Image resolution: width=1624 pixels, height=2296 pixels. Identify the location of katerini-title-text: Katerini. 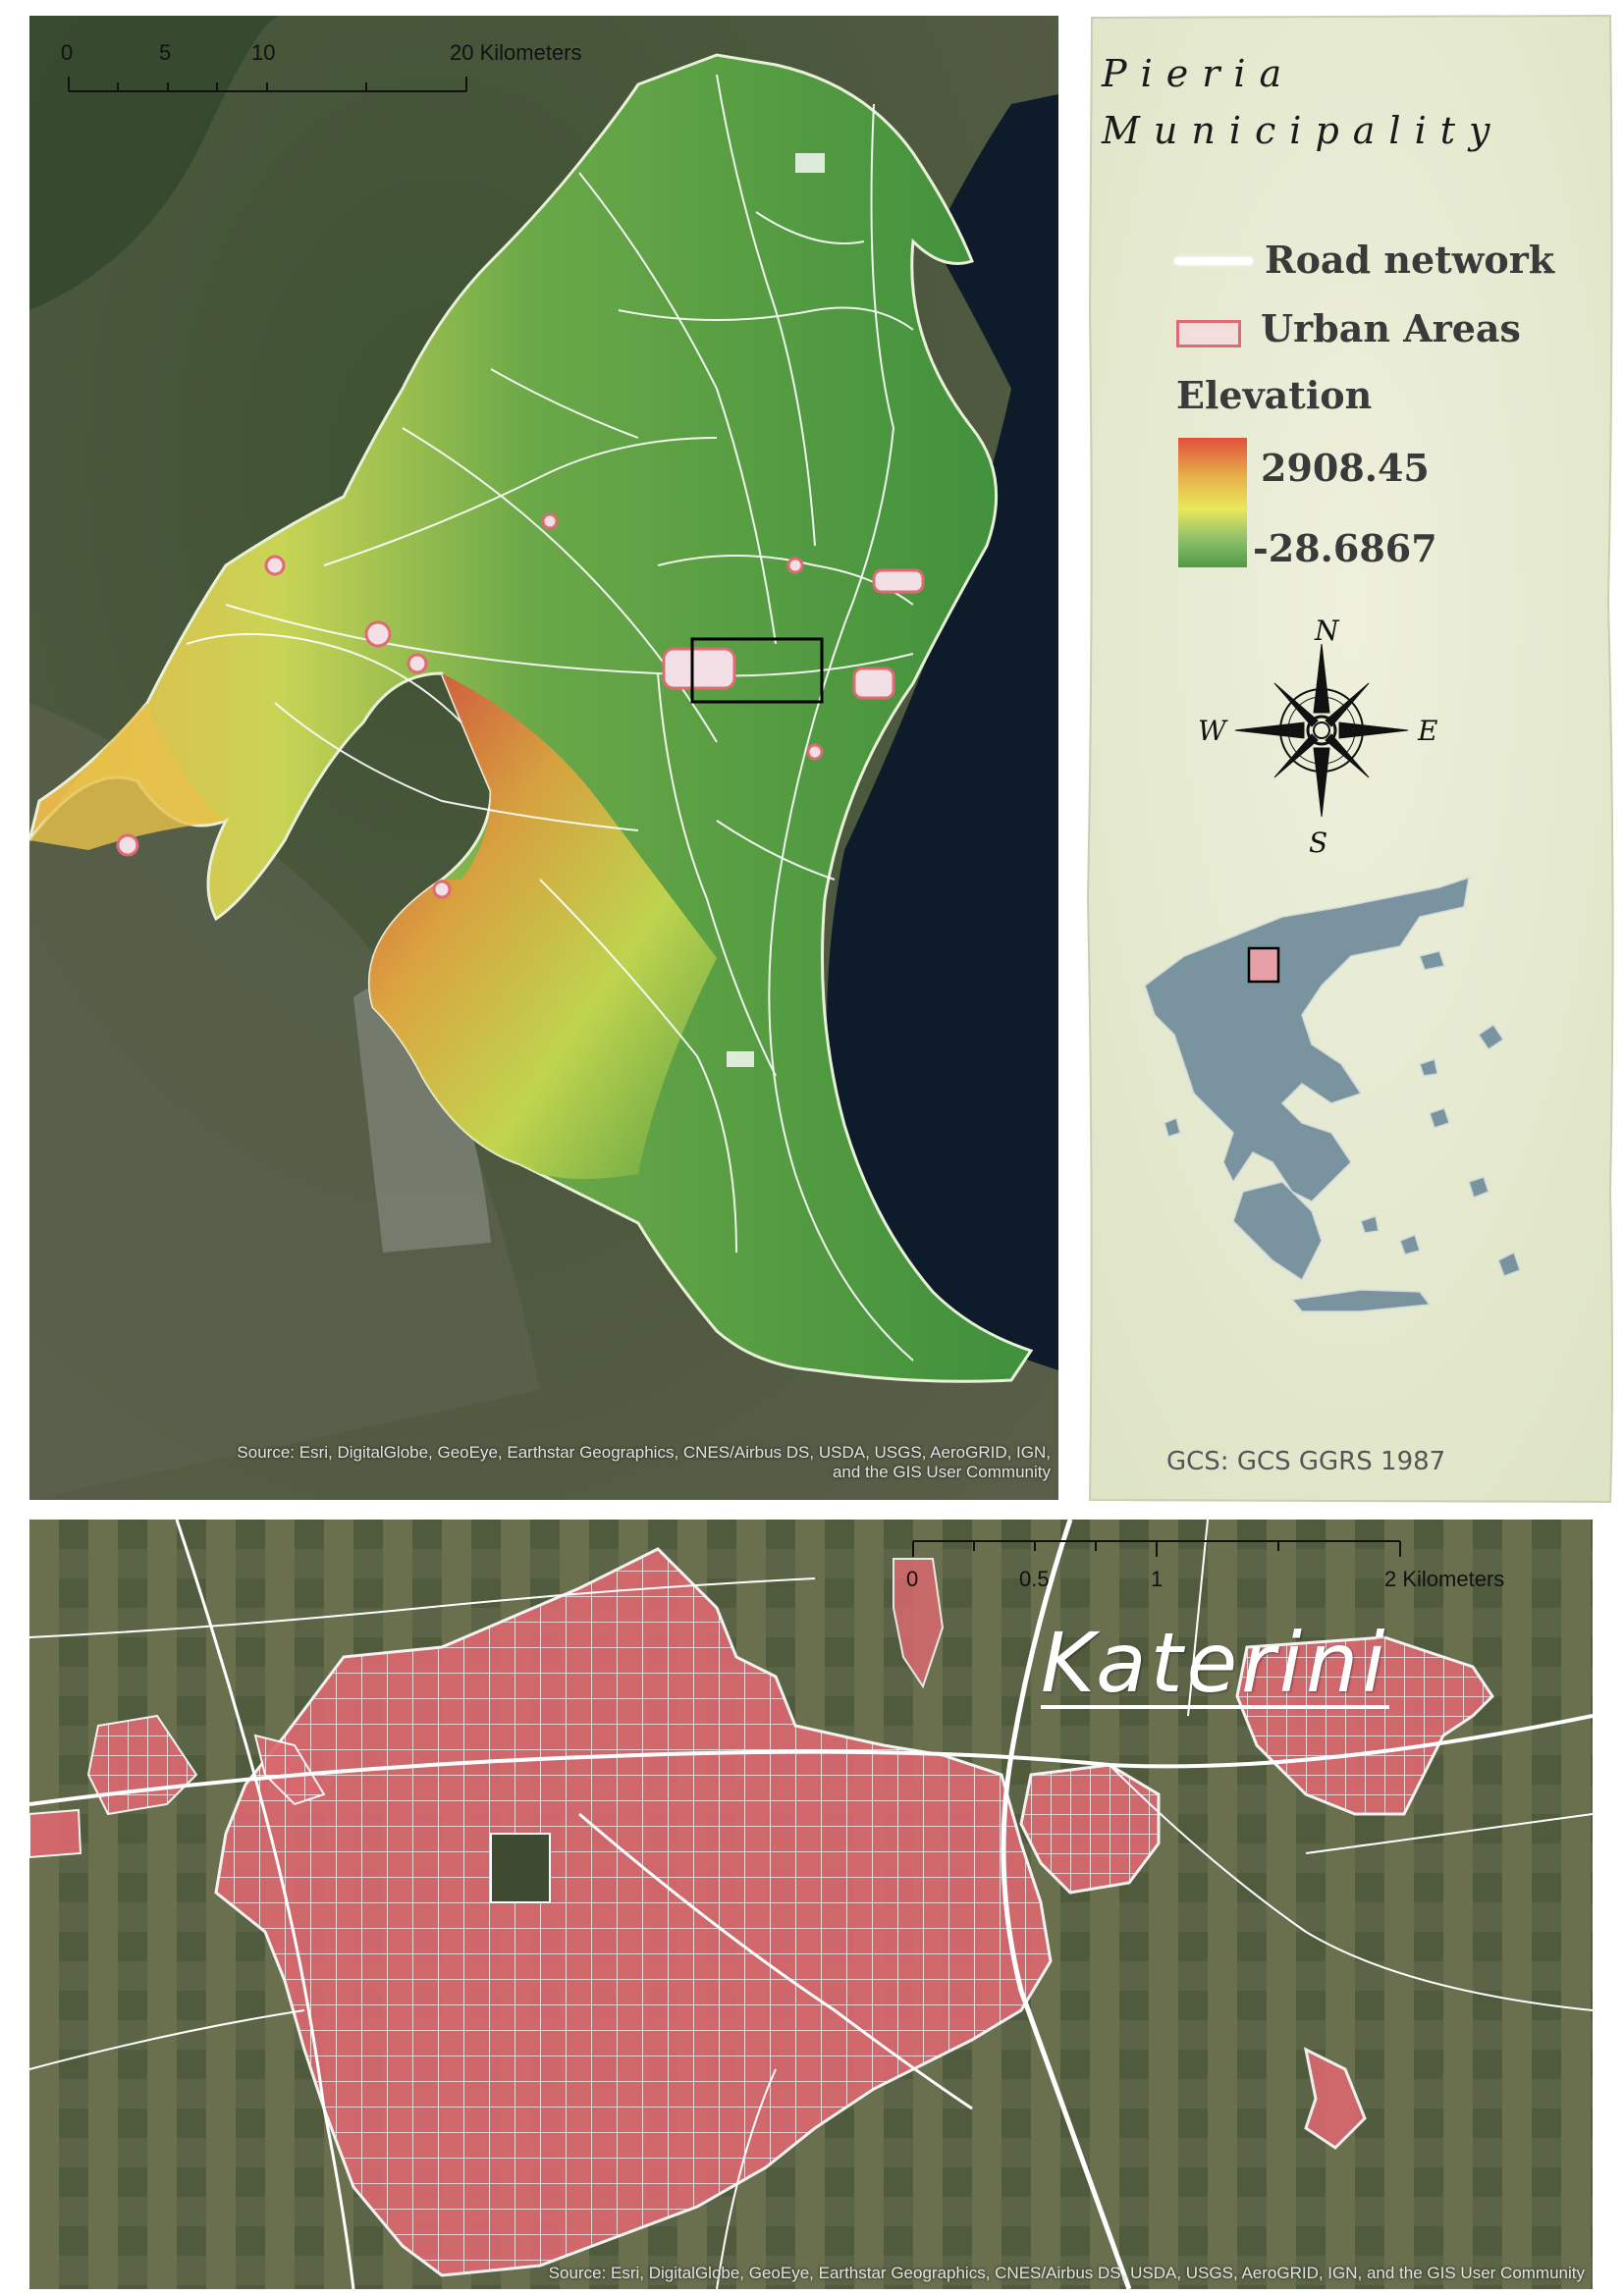
(1215, 1663).